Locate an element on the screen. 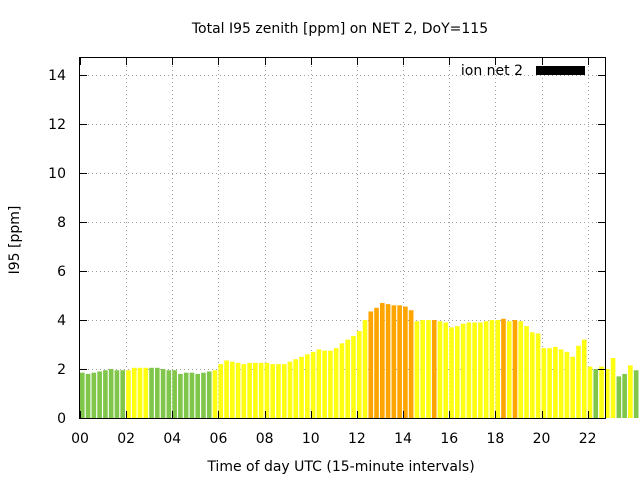 The image size is (640, 480). x-tick-label: 08 is located at coordinates (265, 439).